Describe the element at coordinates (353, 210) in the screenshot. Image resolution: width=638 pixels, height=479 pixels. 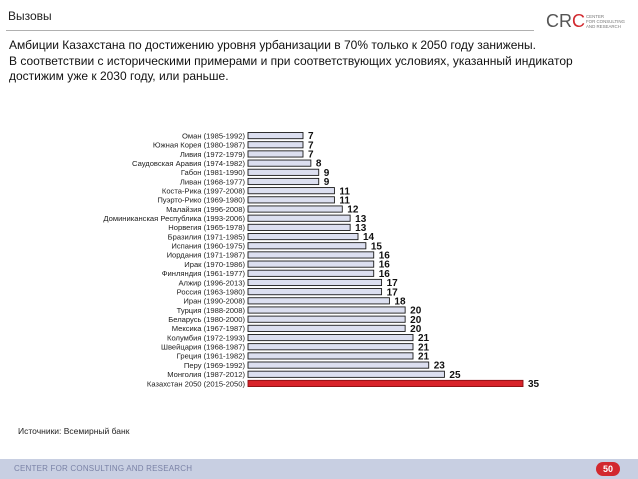
I see `bar-value-label: 12` at that location.